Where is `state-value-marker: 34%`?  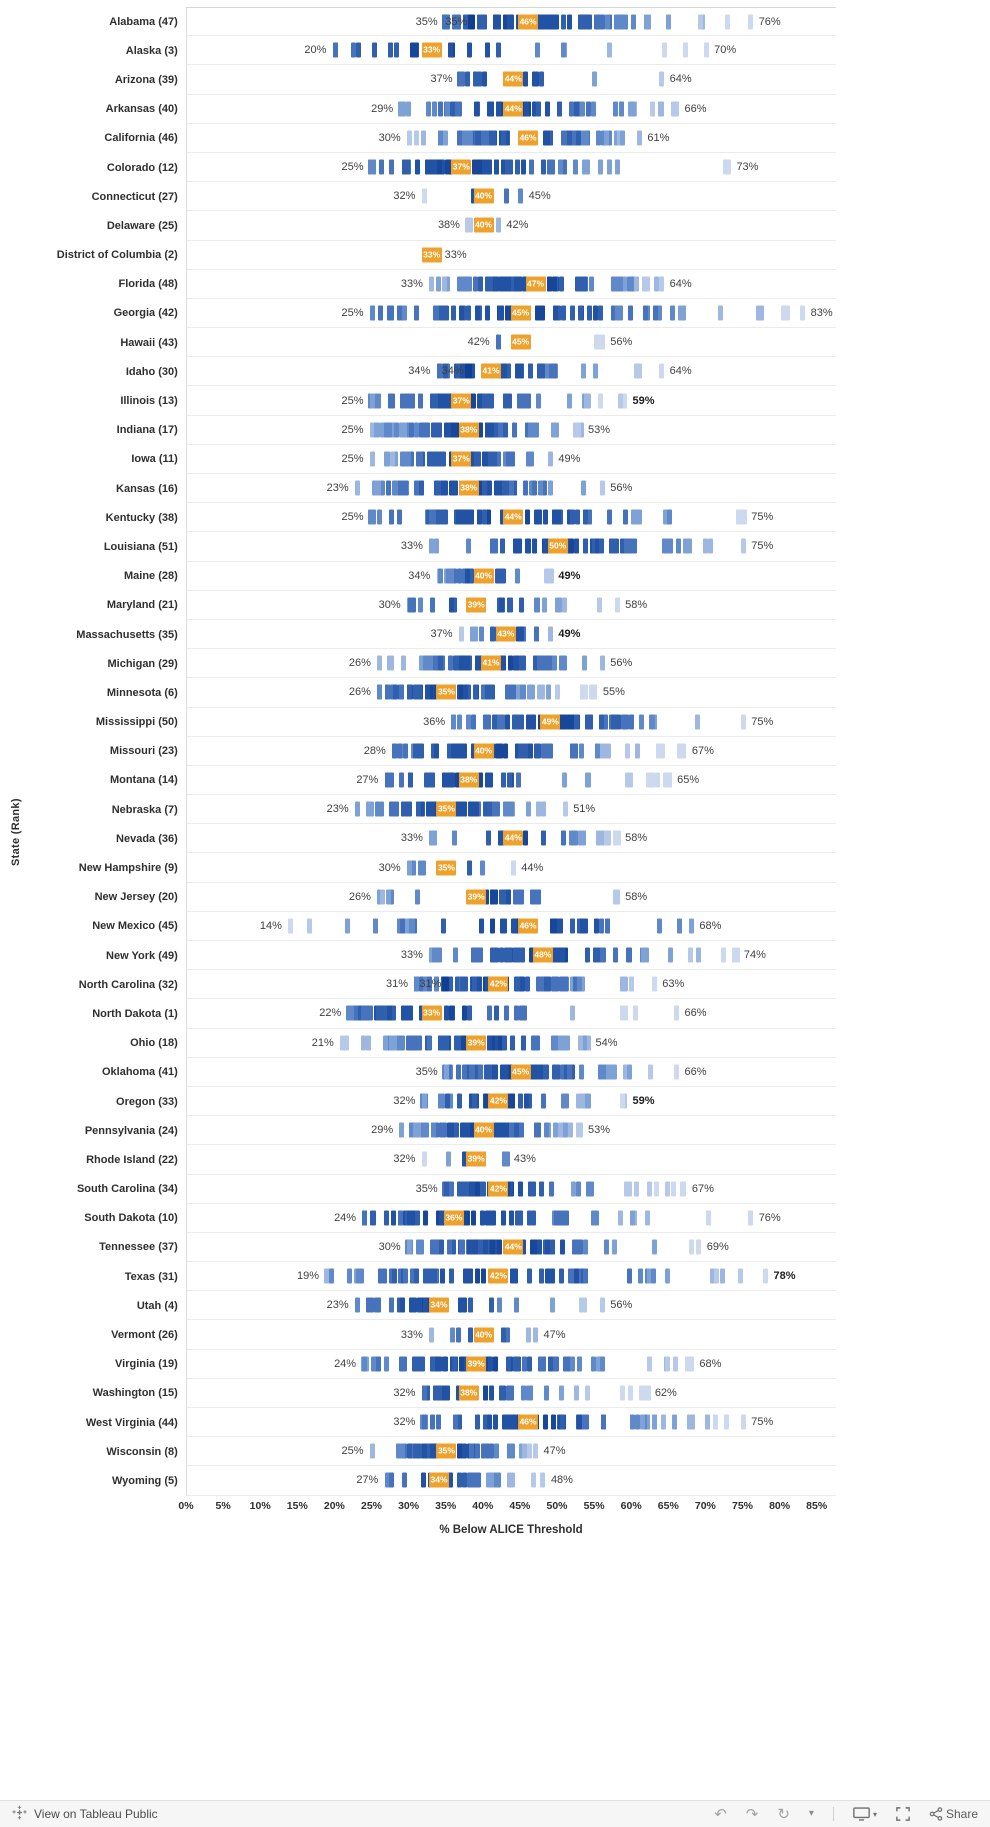
state-value-marker: 34% is located at coordinates (439, 1305).